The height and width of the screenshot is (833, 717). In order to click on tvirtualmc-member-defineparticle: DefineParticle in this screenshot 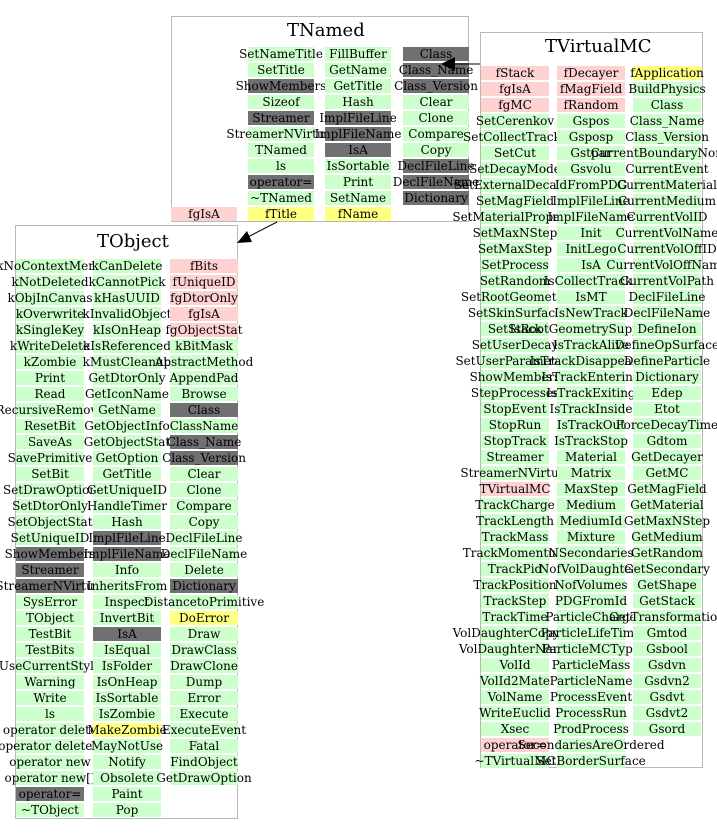, I will do `click(667, 361)`.